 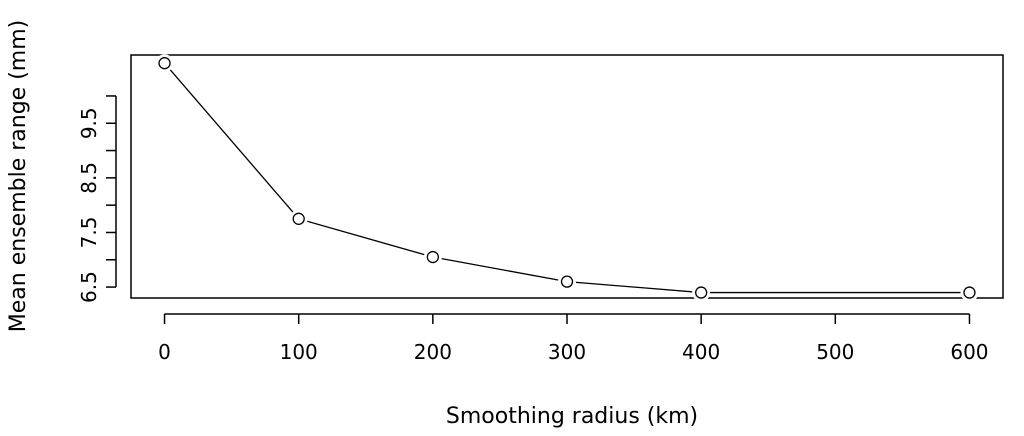 I want to click on x-tick-label: 300, so click(x=567, y=352).